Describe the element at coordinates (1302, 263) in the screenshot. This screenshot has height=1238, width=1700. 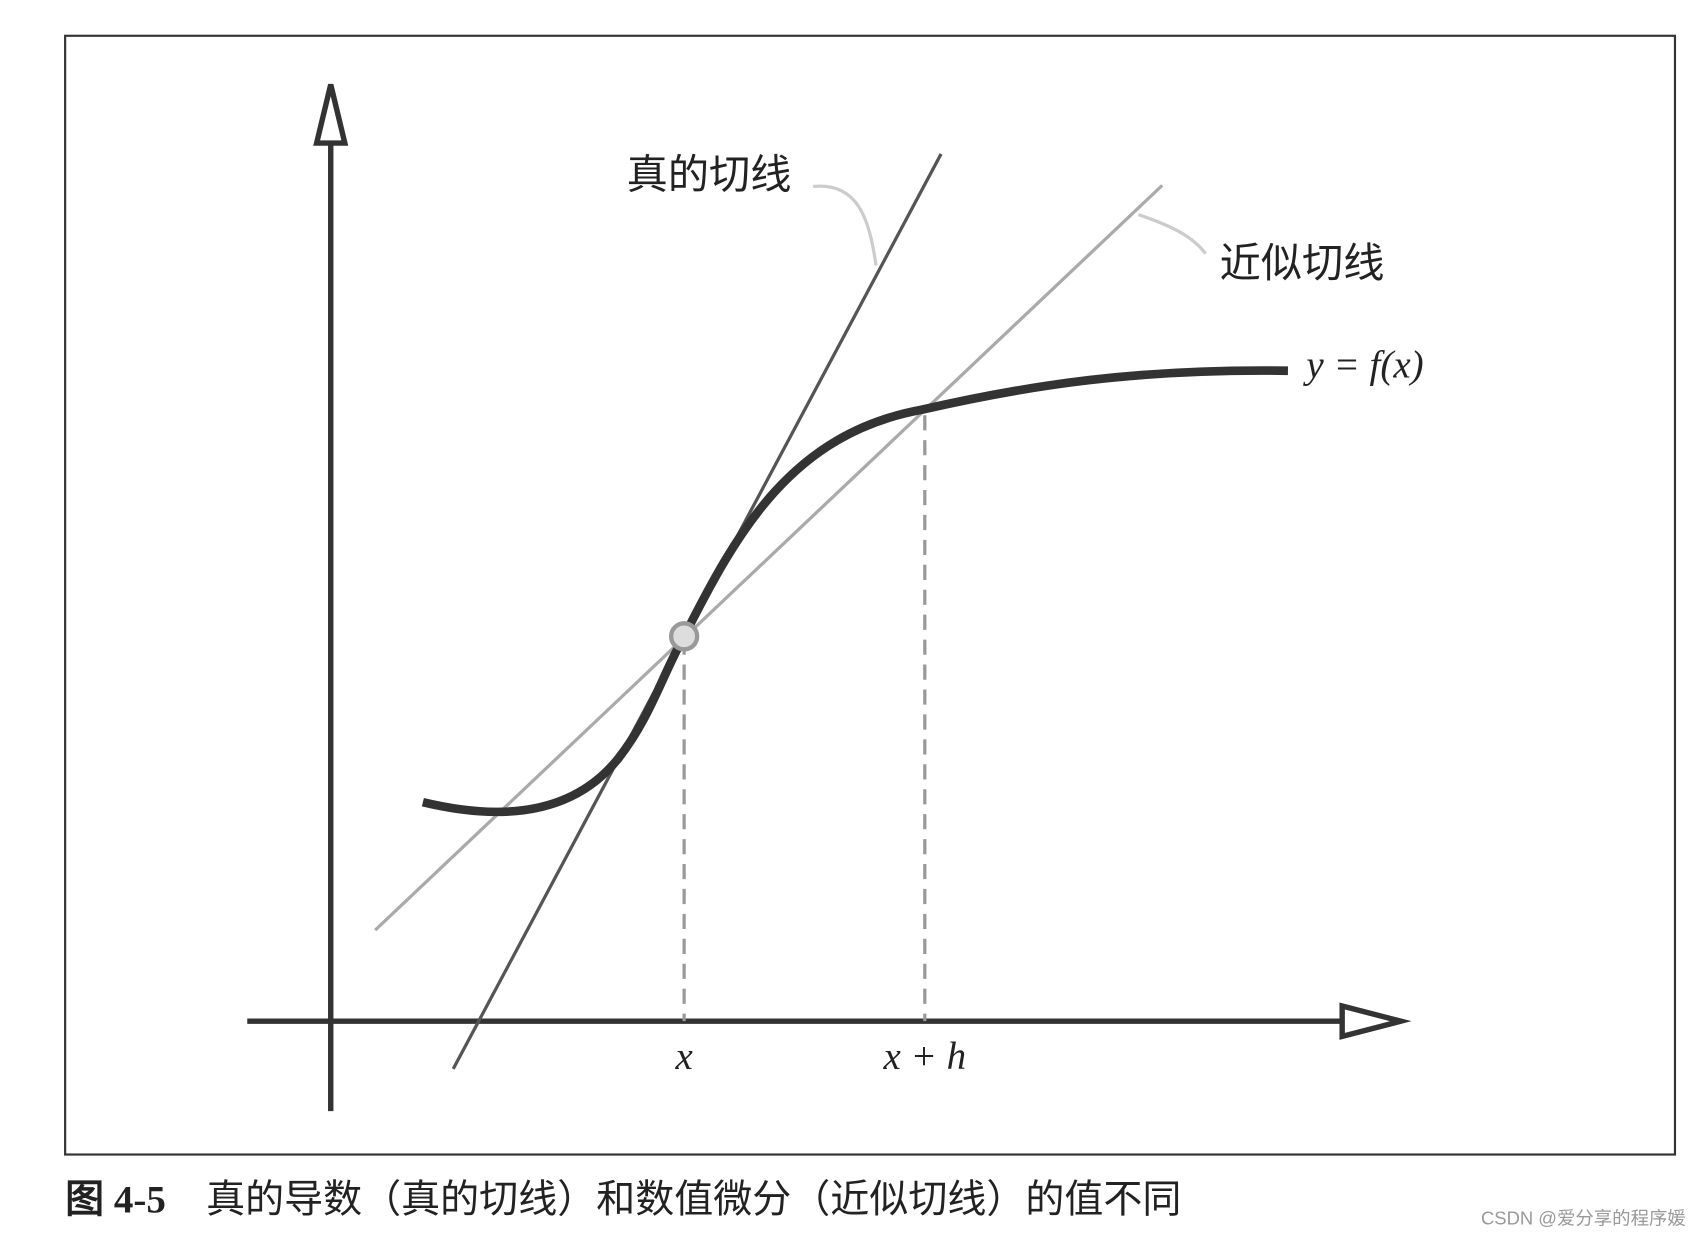
I see `label-approx-tangent: 近似切线` at that location.